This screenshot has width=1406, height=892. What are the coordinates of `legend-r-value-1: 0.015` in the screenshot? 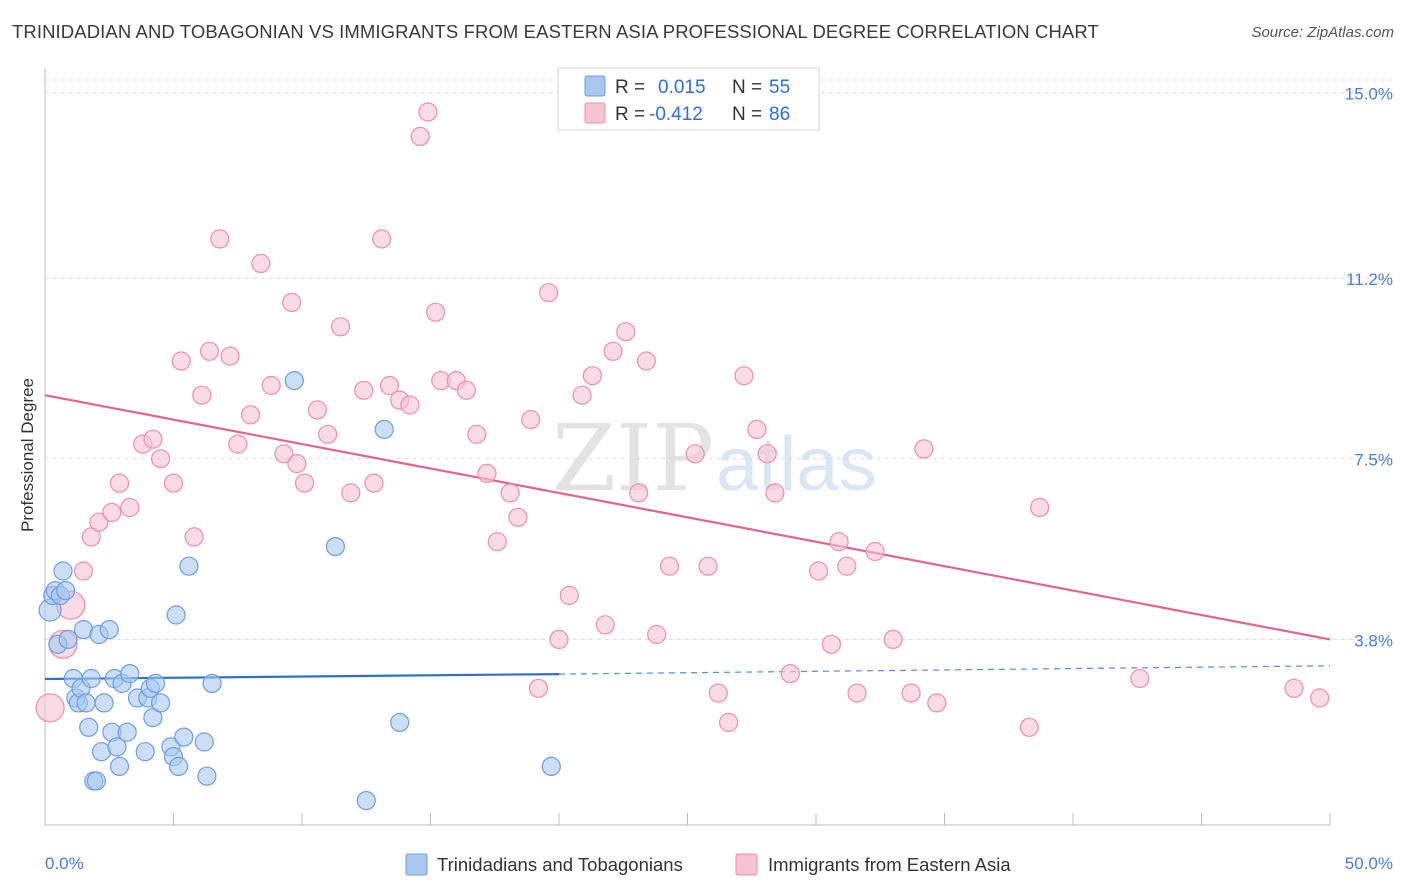 It's located at (682, 87).